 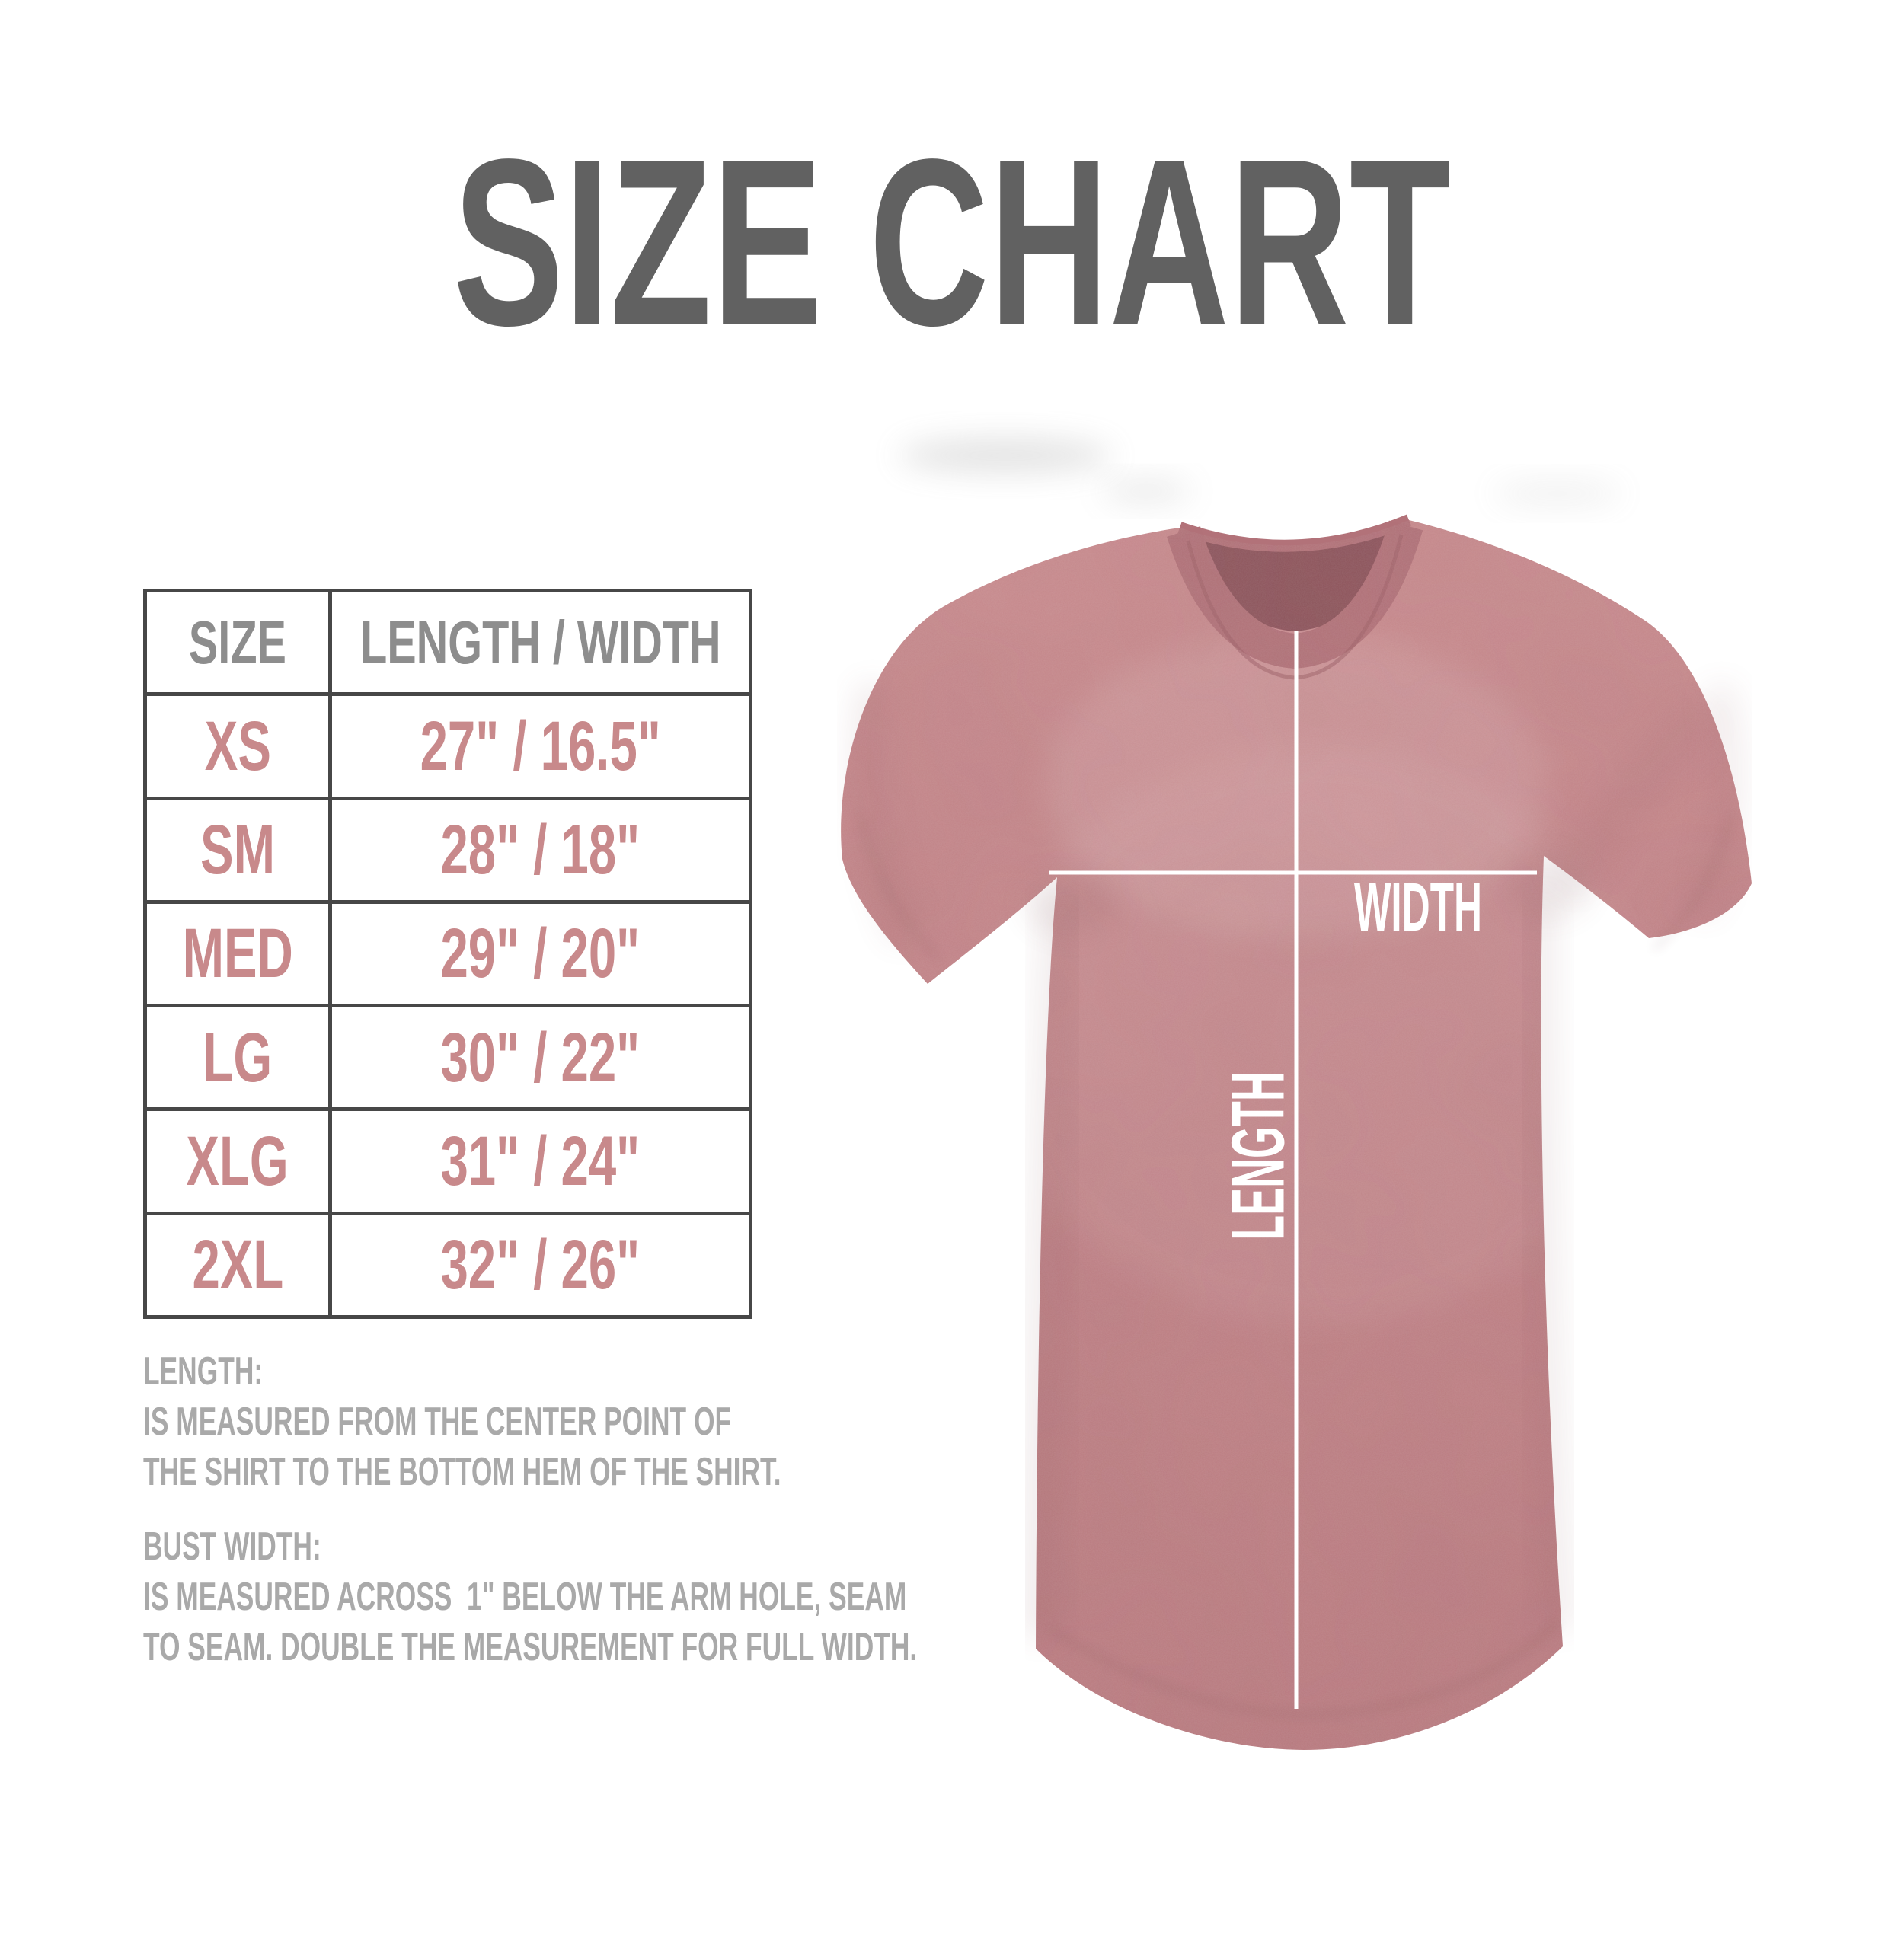 I want to click on table-row-sm-dims: 28" / 18", so click(x=540, y=850).